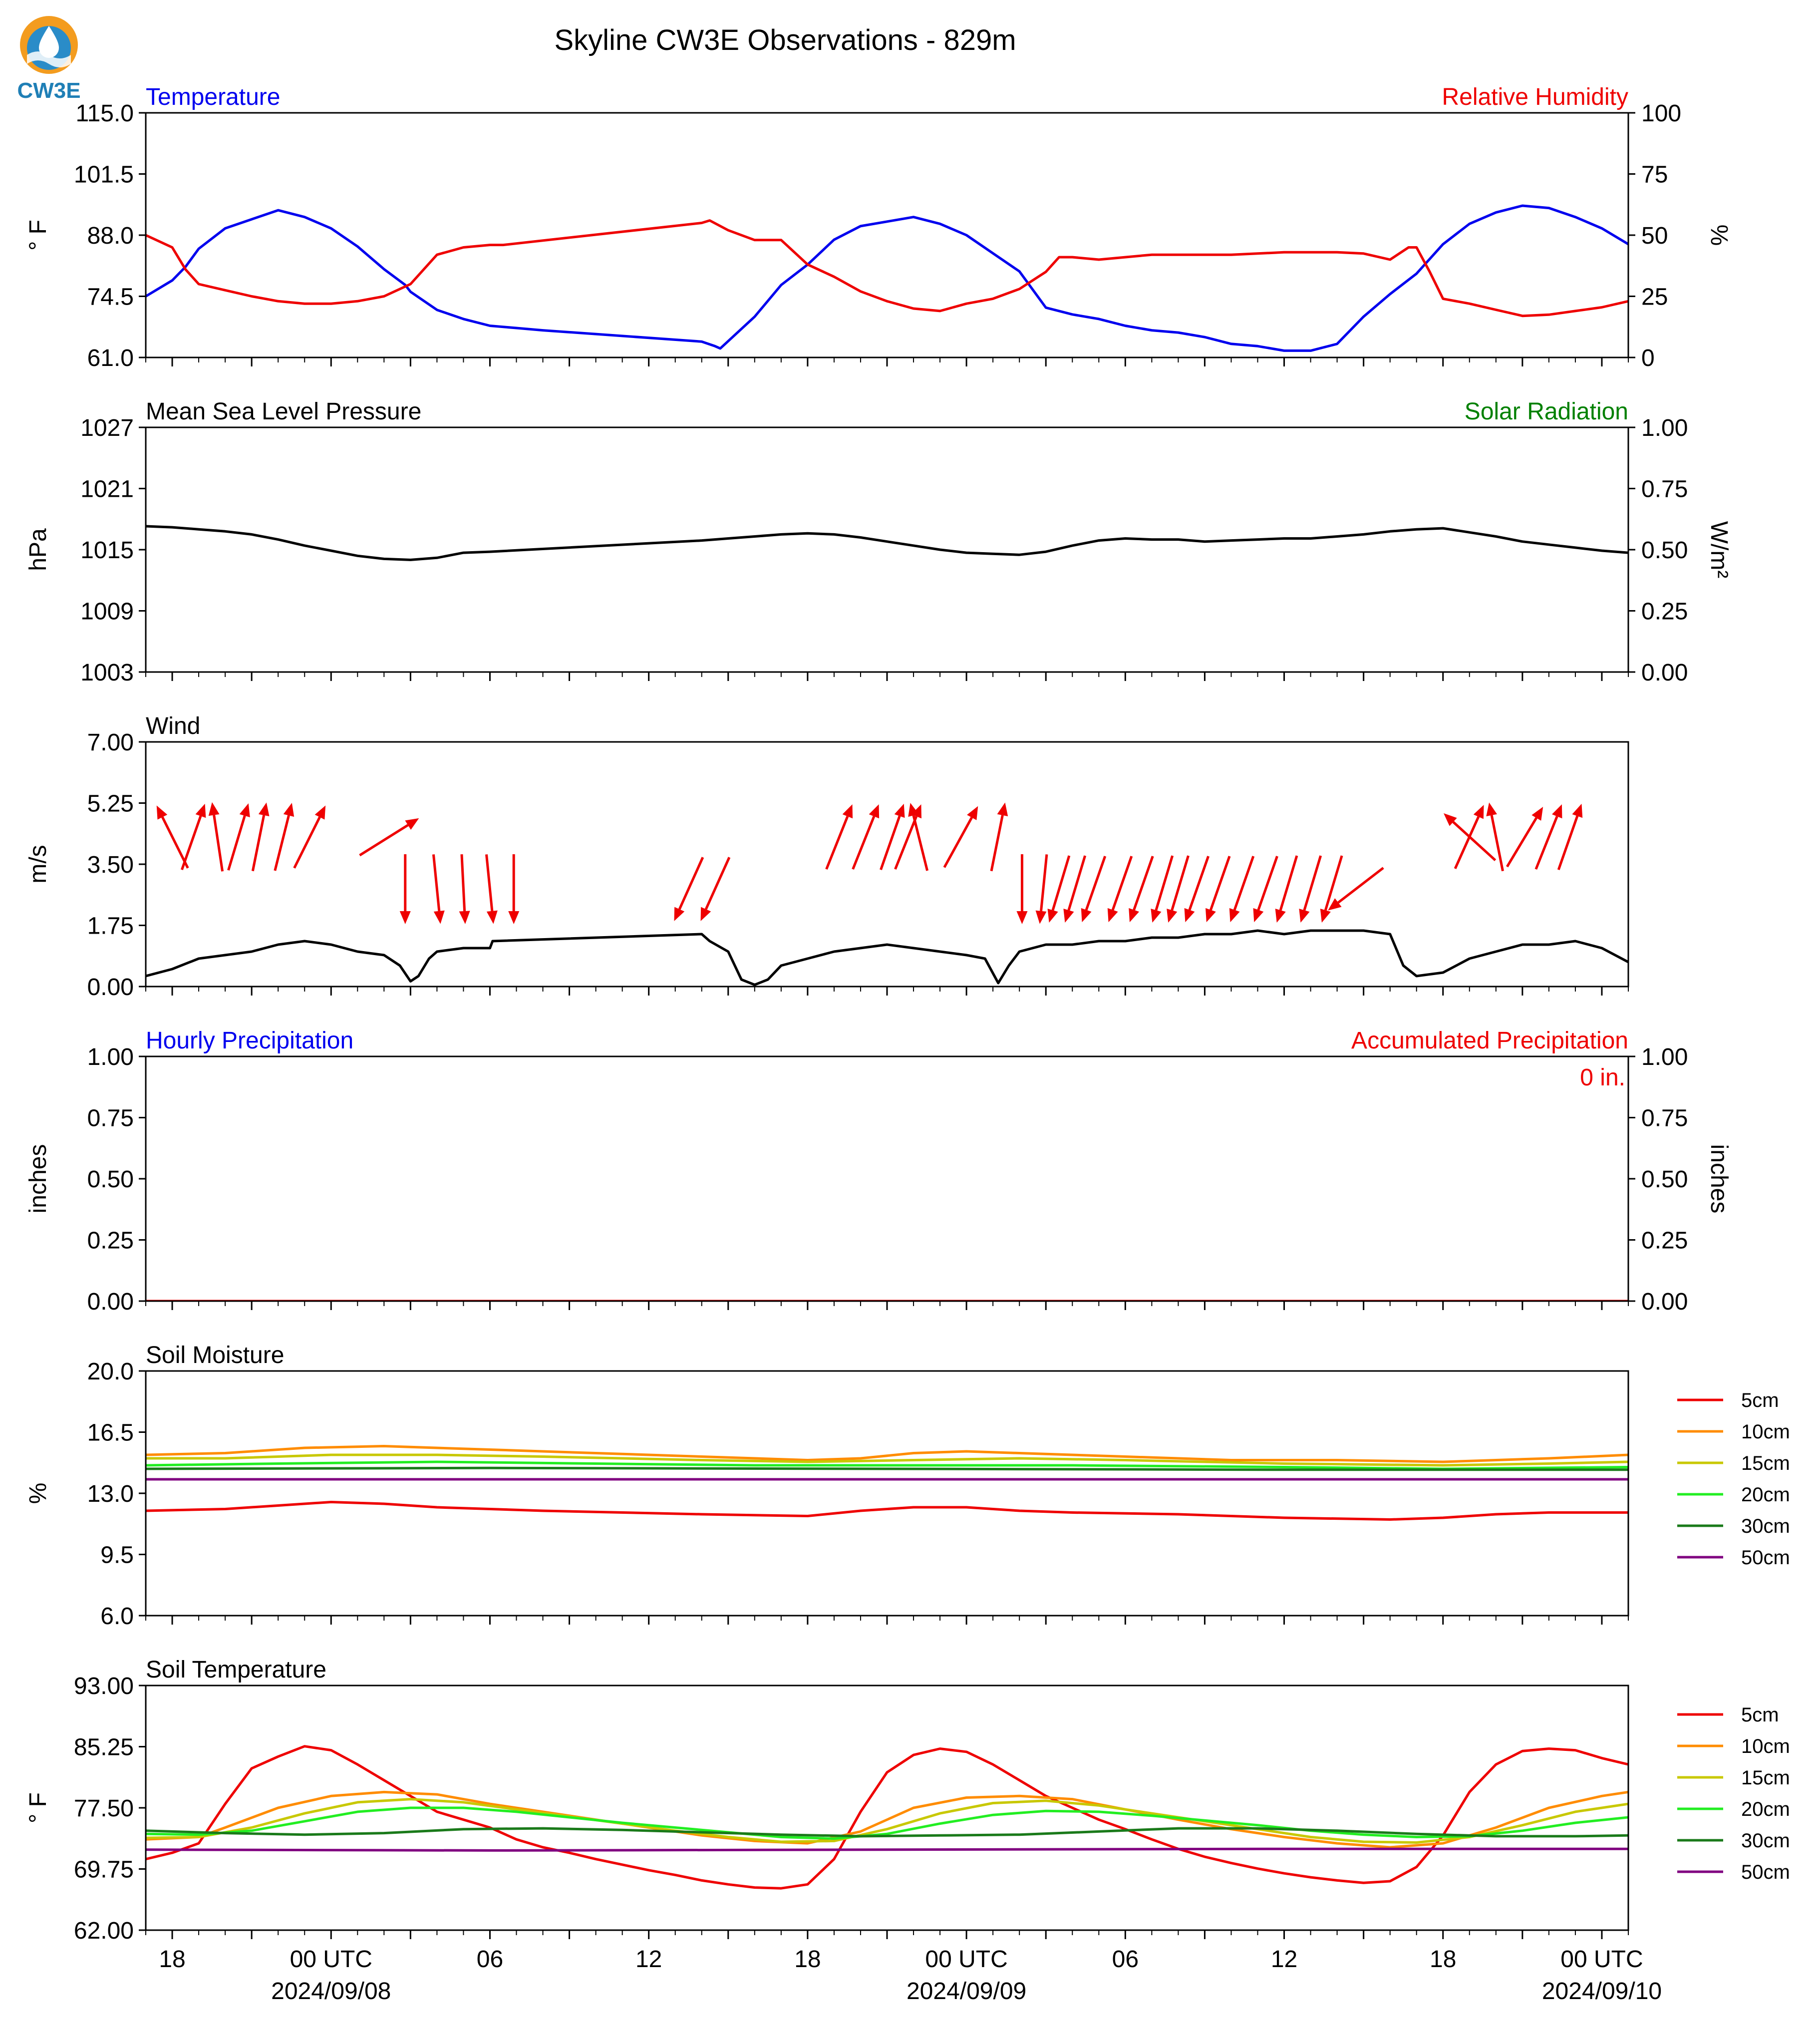 The image size is (1820, 2031). What do you see at coordinates (249, 1040) in the screenshot?
I see `panel-title-left: Hourly Precipitation` at bounding box center [249, 1040].